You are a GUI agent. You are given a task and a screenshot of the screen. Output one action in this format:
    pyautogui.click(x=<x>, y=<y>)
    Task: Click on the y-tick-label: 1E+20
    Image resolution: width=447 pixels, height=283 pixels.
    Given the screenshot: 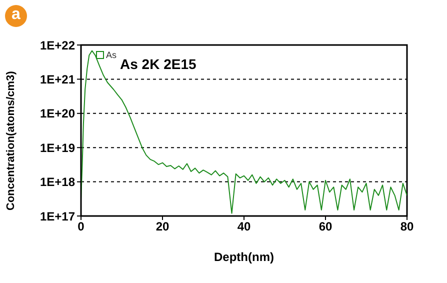 What is the action you would take?
    pyautogui.click(x=58, y=113)
    